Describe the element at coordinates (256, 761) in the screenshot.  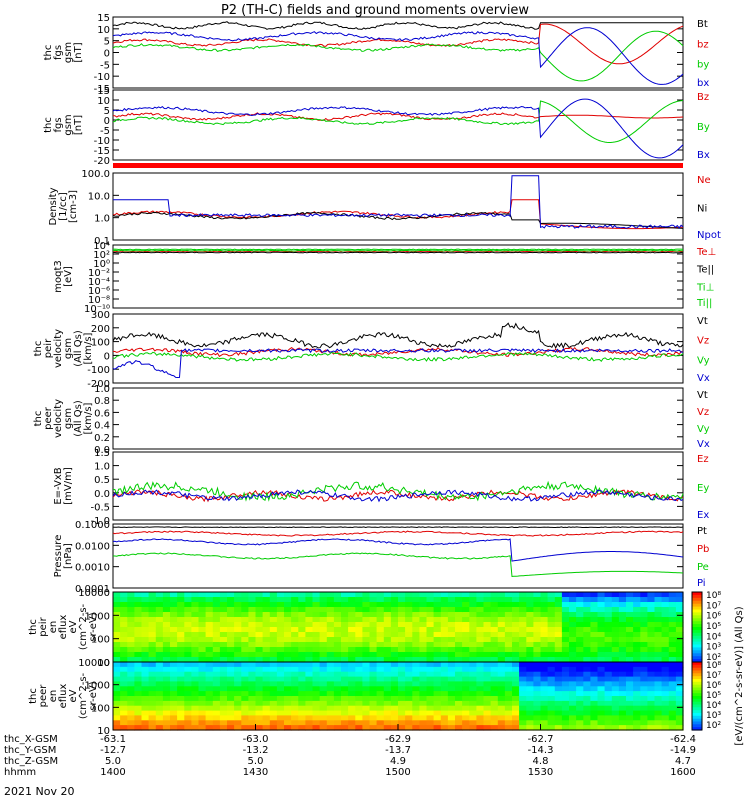
I see `x-tick-label: 5.0` at that location.